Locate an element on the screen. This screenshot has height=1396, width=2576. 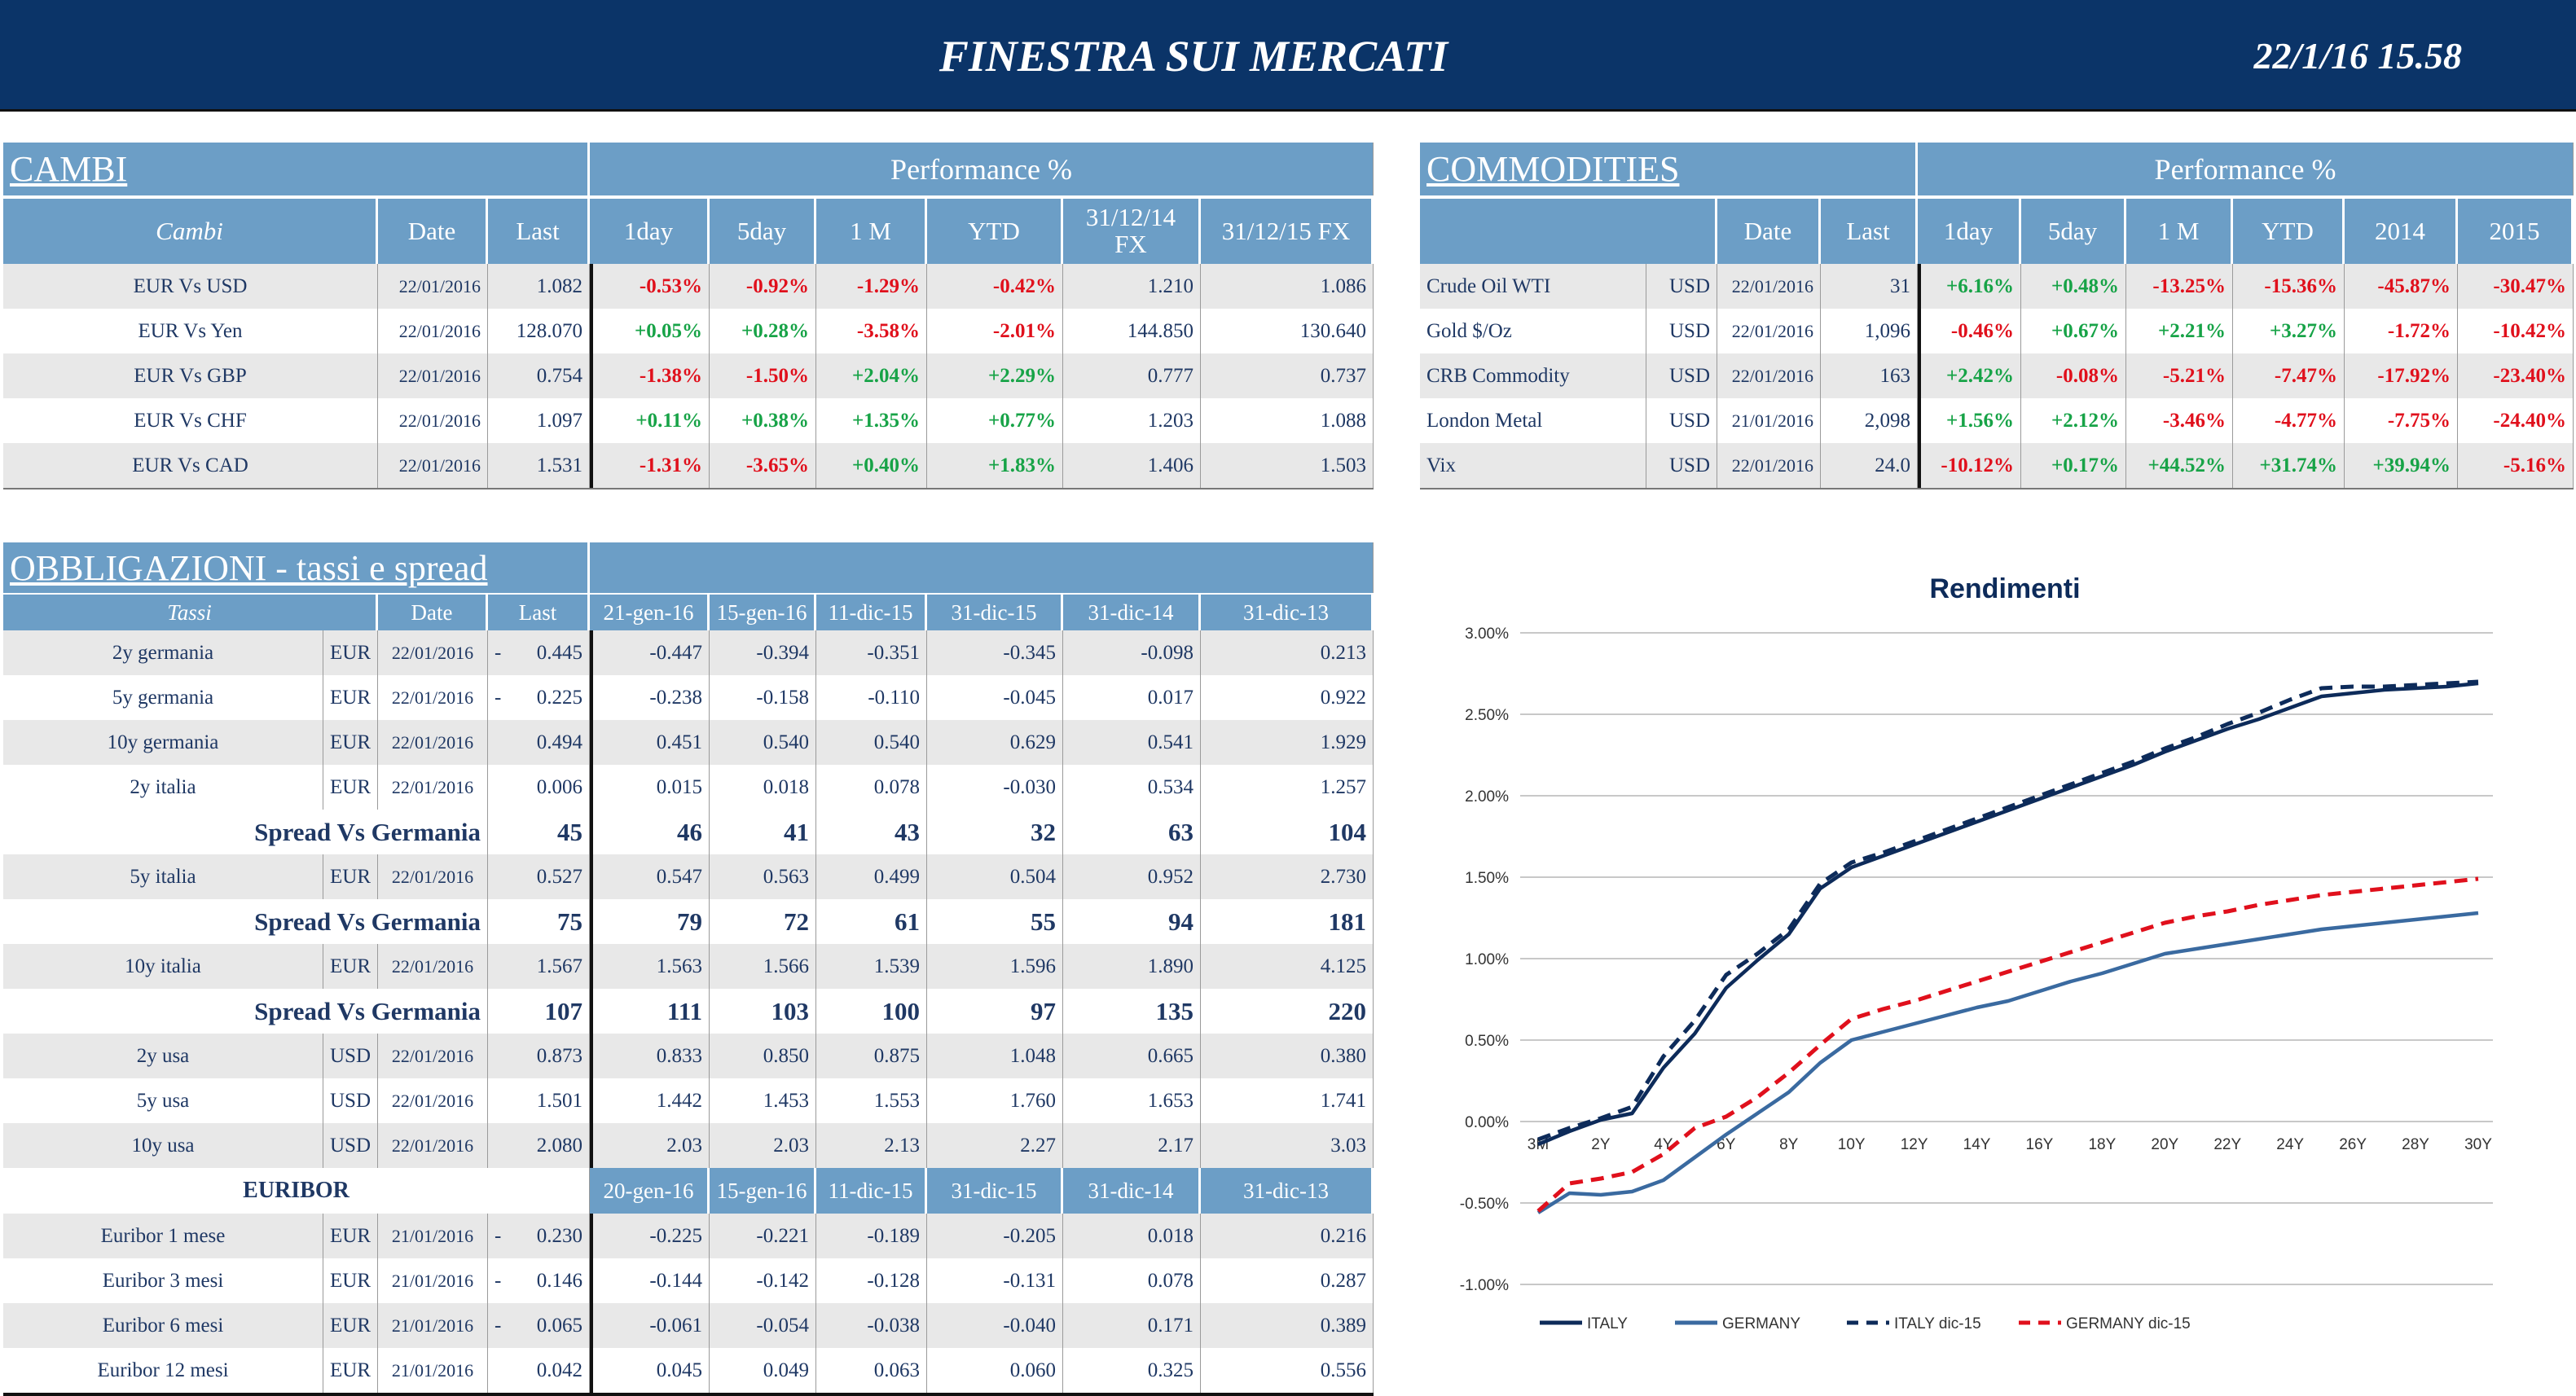
last-value: 0.527 is located at coordinates (559, 877).